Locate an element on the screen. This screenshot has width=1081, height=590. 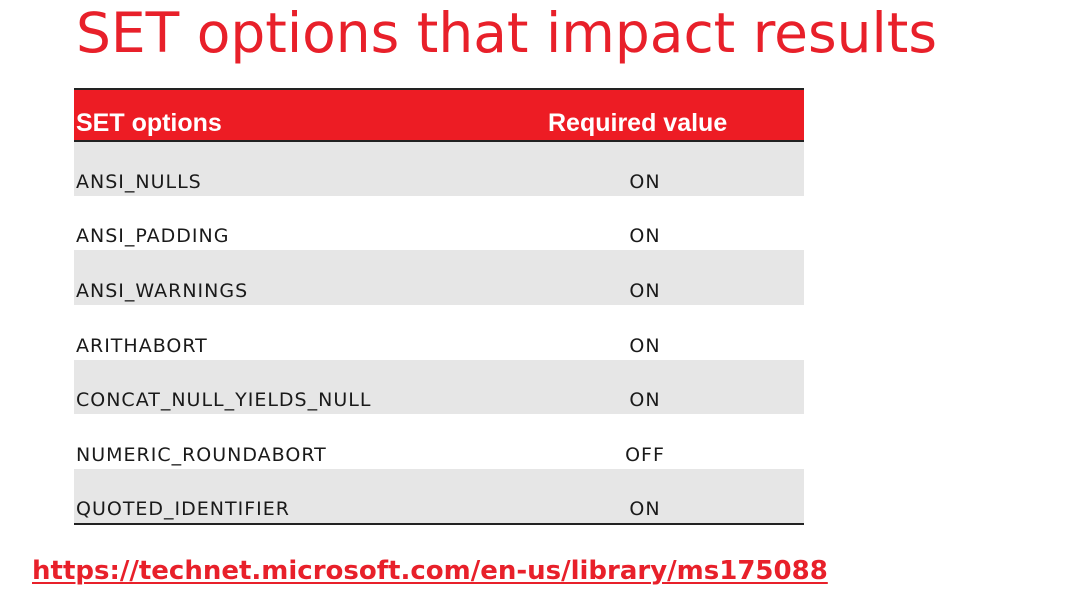
option-name: ANSI_PADDING is located at coordinates (153, 236).